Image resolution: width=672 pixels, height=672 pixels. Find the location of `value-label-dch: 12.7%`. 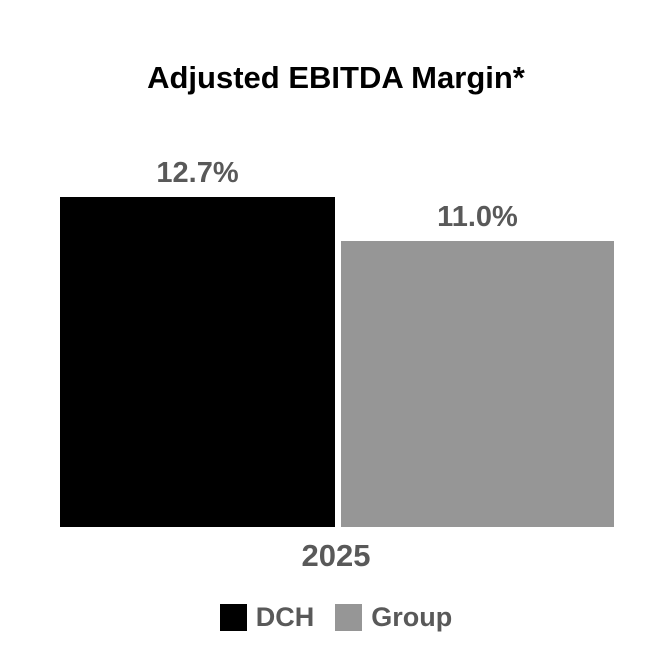

value-label-dch: 12.7% is located at coordinates (197, 173).